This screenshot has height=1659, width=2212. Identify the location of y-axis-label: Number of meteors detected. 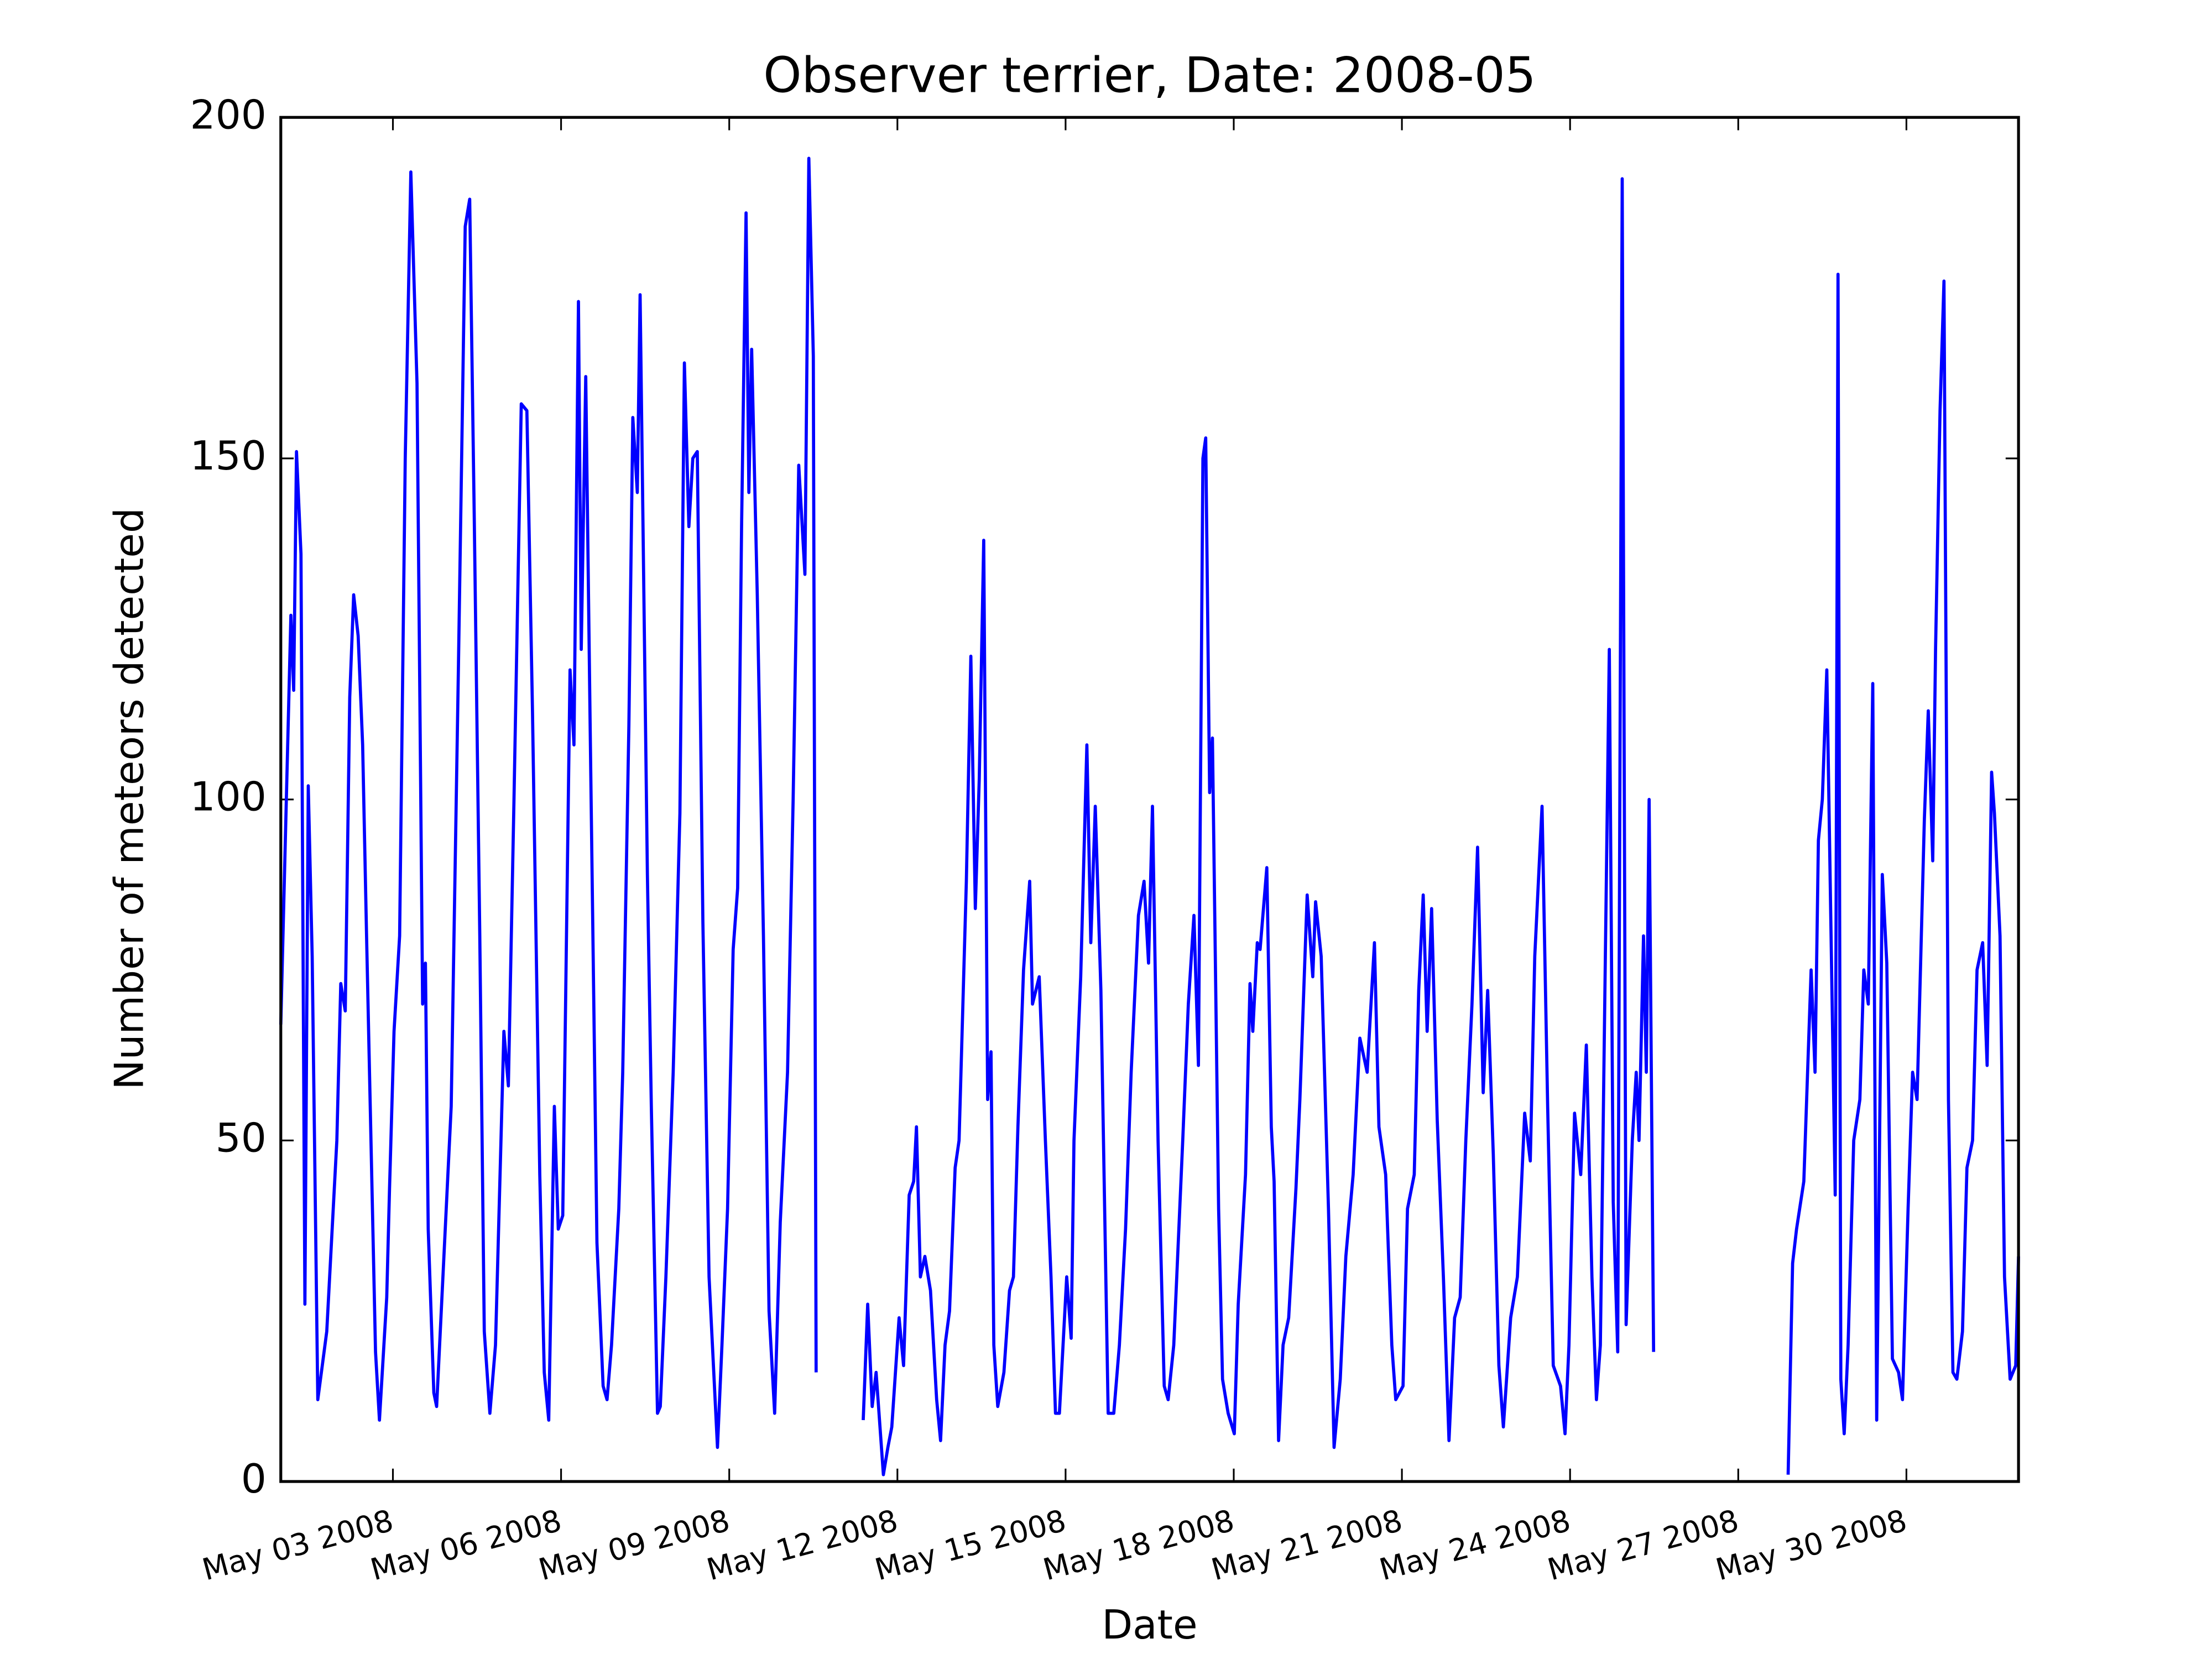
(130, 799).